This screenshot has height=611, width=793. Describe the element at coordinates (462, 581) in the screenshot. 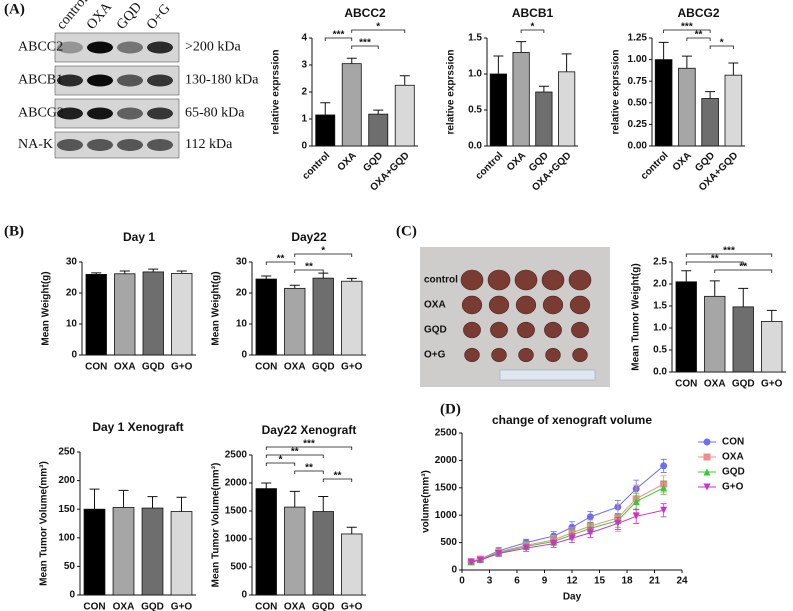

I see `x-tick-label: 0` at that location.